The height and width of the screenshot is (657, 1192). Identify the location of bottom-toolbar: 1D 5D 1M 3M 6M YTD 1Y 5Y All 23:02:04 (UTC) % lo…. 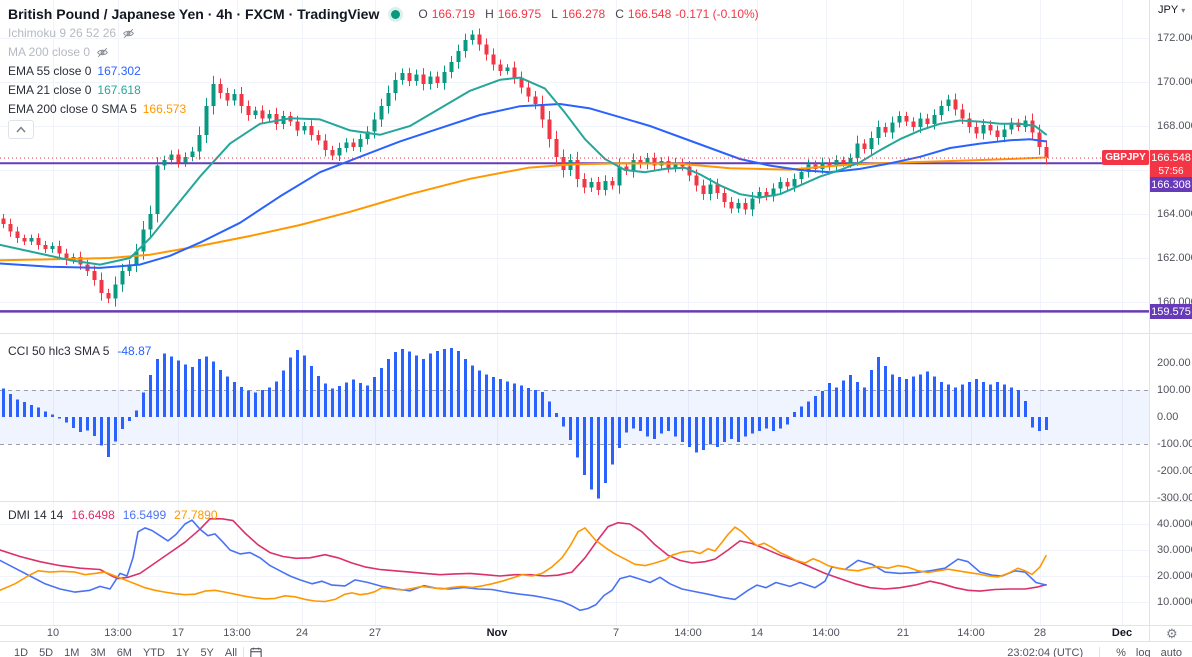
(596, 649).